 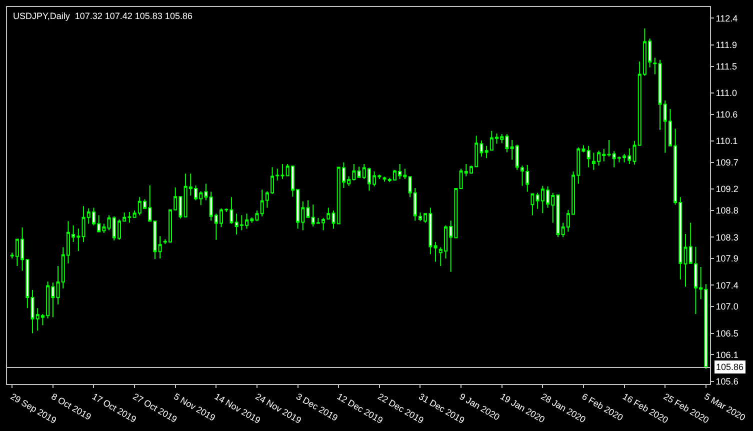 What do you see at coordinates (727, 381) in the screenshot?
I see `y-tick-label: 105.6` at bounding box center [727, 381].